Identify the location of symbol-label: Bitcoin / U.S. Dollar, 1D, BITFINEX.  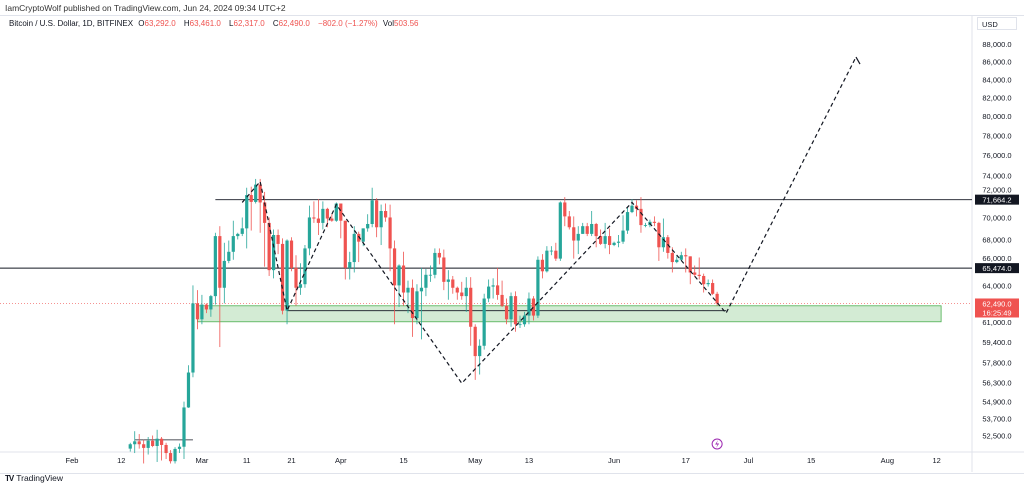
(71, 23).